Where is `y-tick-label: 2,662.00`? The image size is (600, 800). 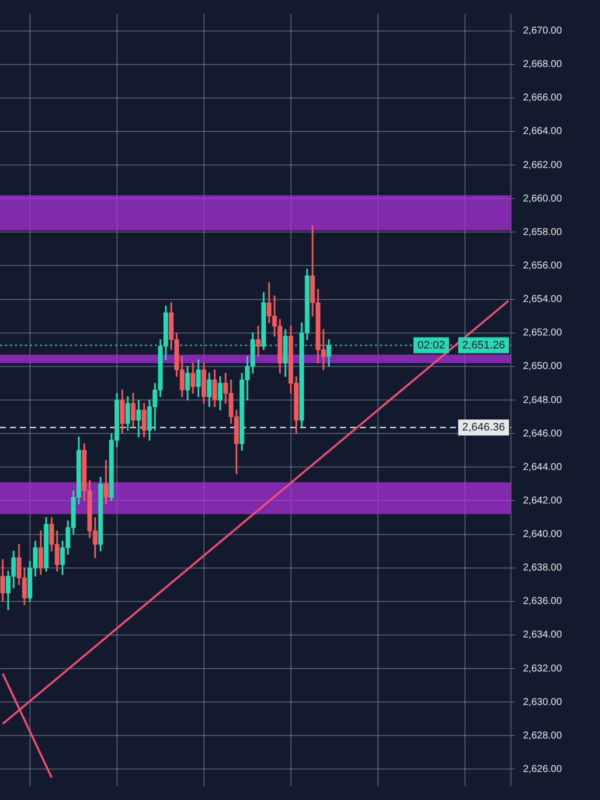 y-tick-label: 2,662.00 is located at coordinates (542, 165).